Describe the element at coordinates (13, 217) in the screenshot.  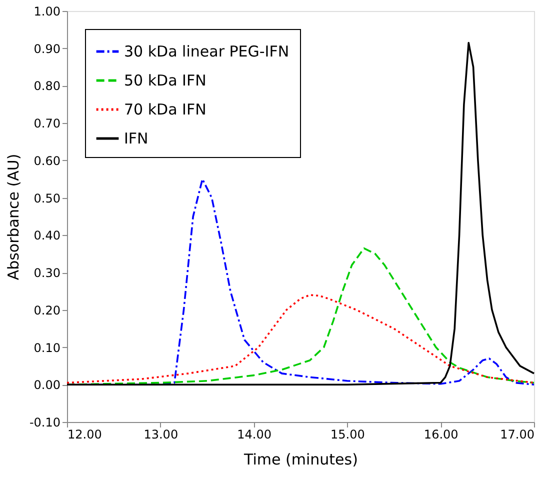
I see `y-axis-title: Absorbance (AU)` at that location.